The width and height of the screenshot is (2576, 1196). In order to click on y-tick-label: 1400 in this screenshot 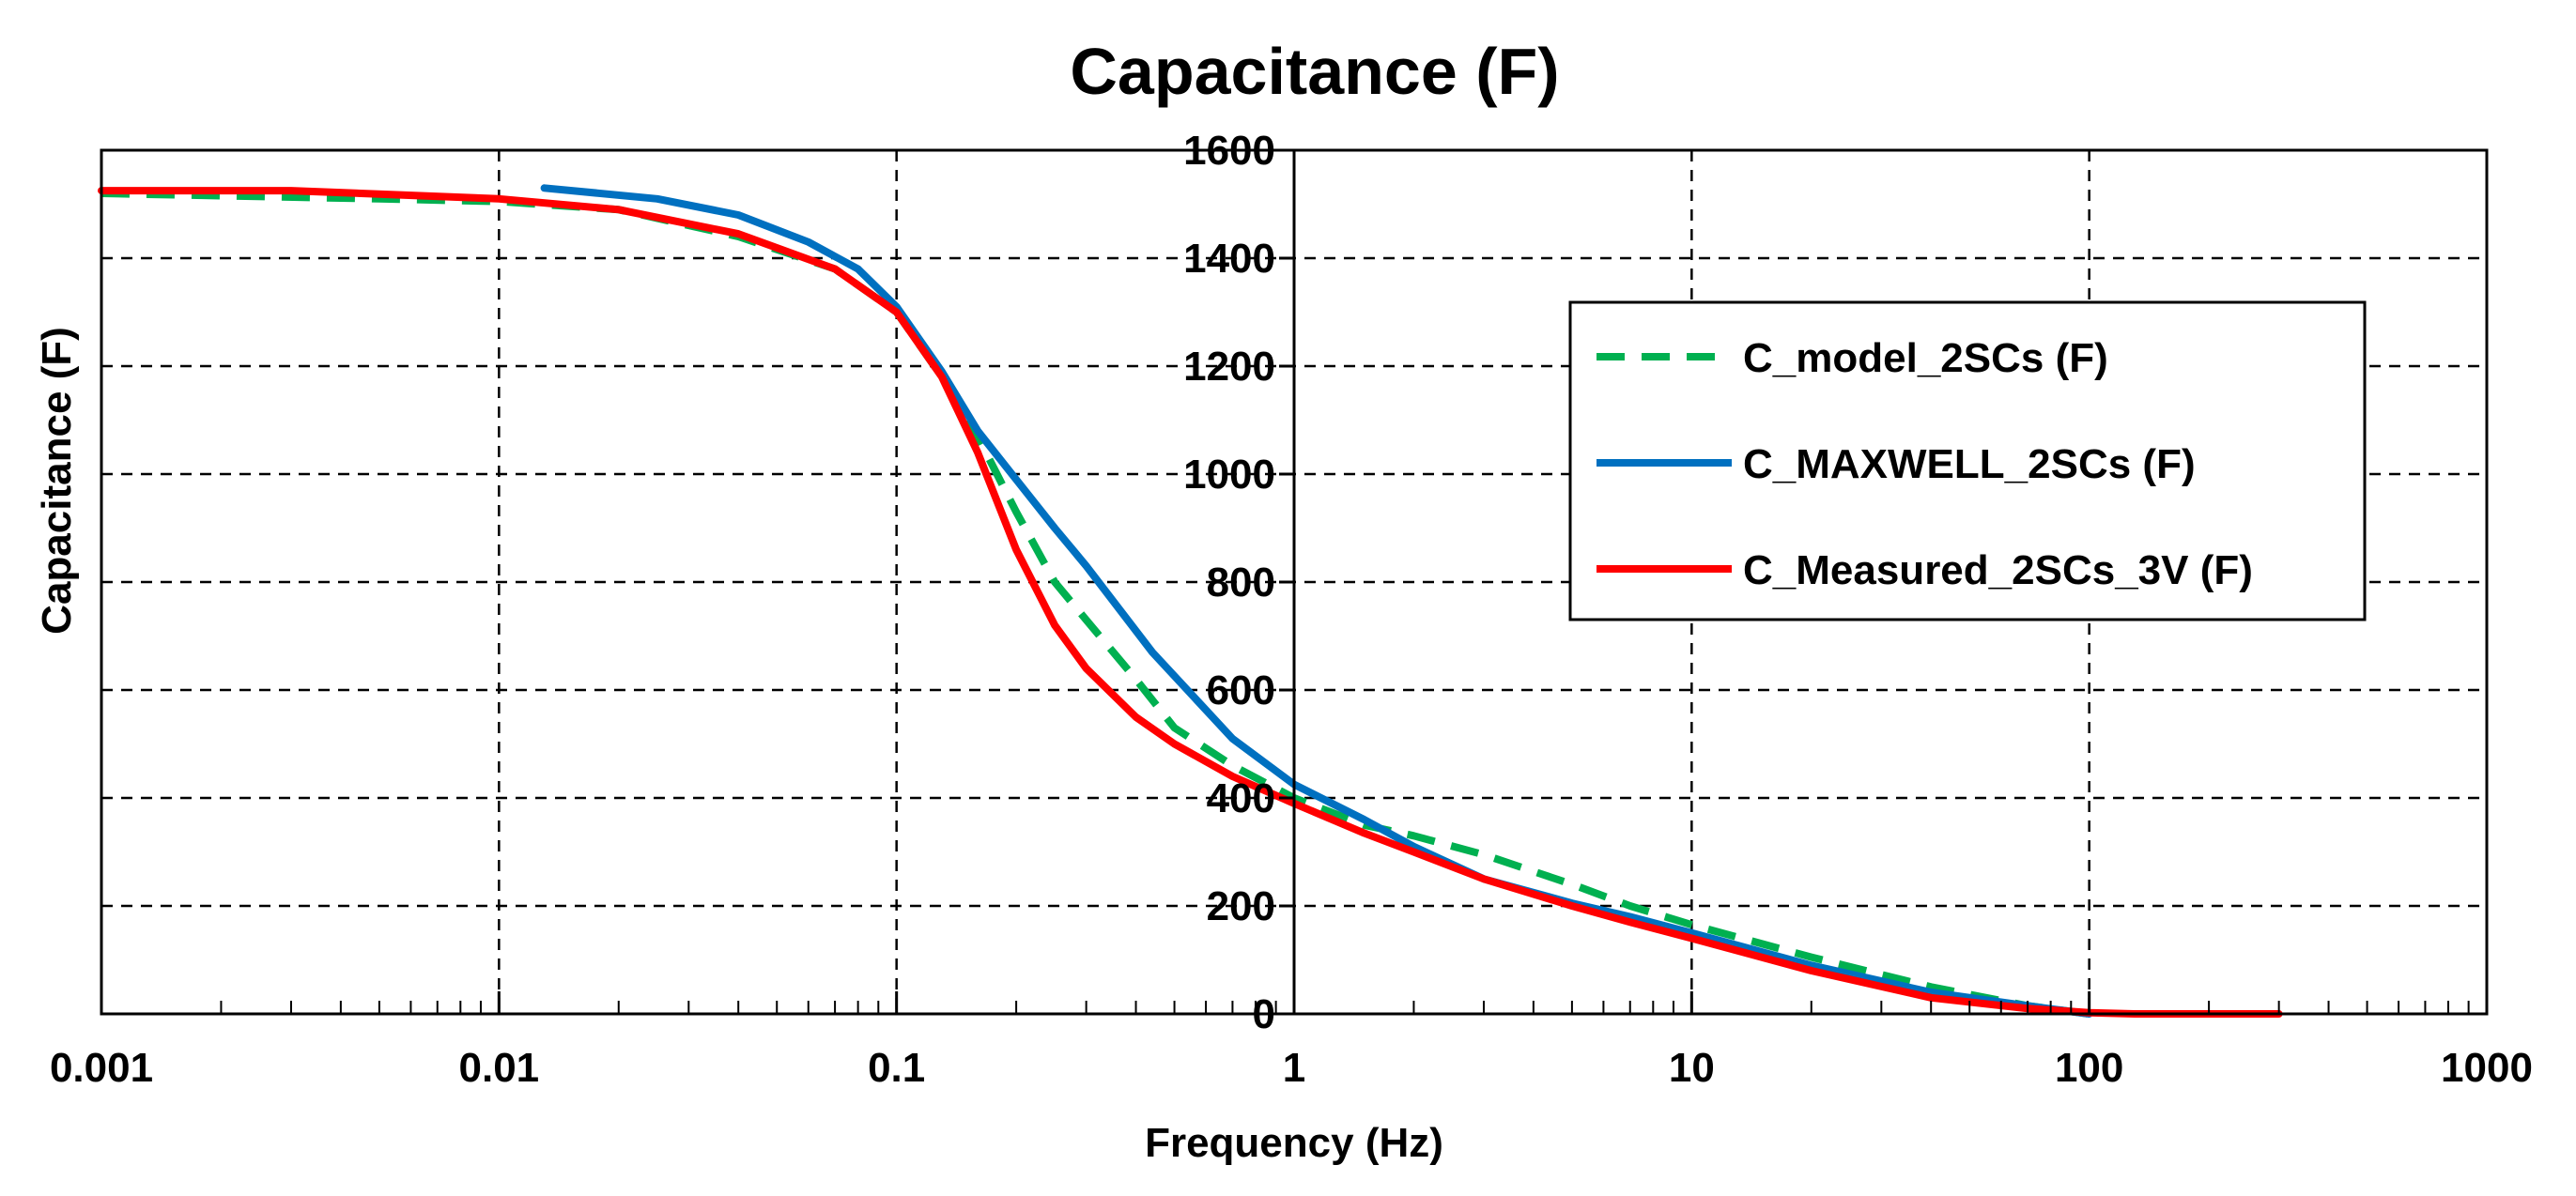, I will do `click(1229, 259)`.